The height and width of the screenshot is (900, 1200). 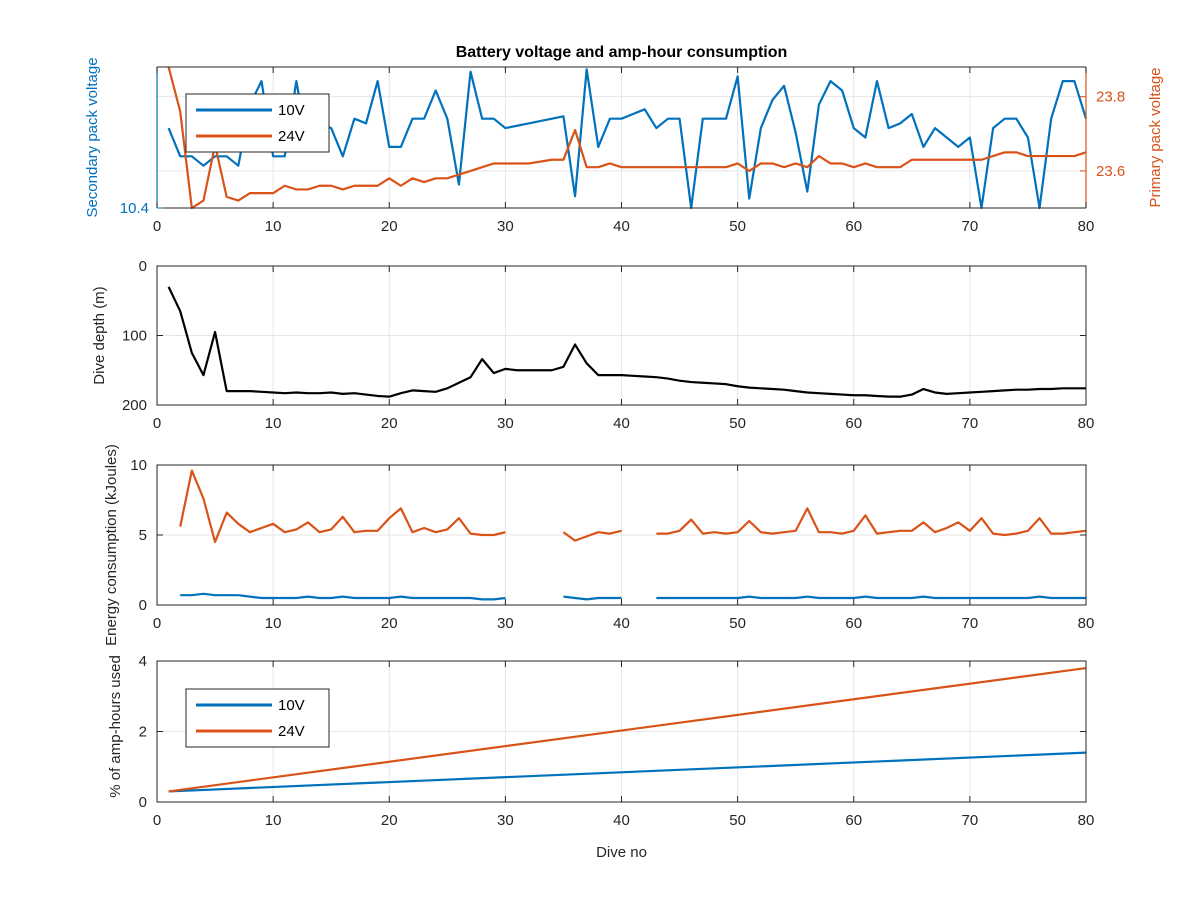 I want to click on y-tick-label: 5, so click(x=143, y=535).